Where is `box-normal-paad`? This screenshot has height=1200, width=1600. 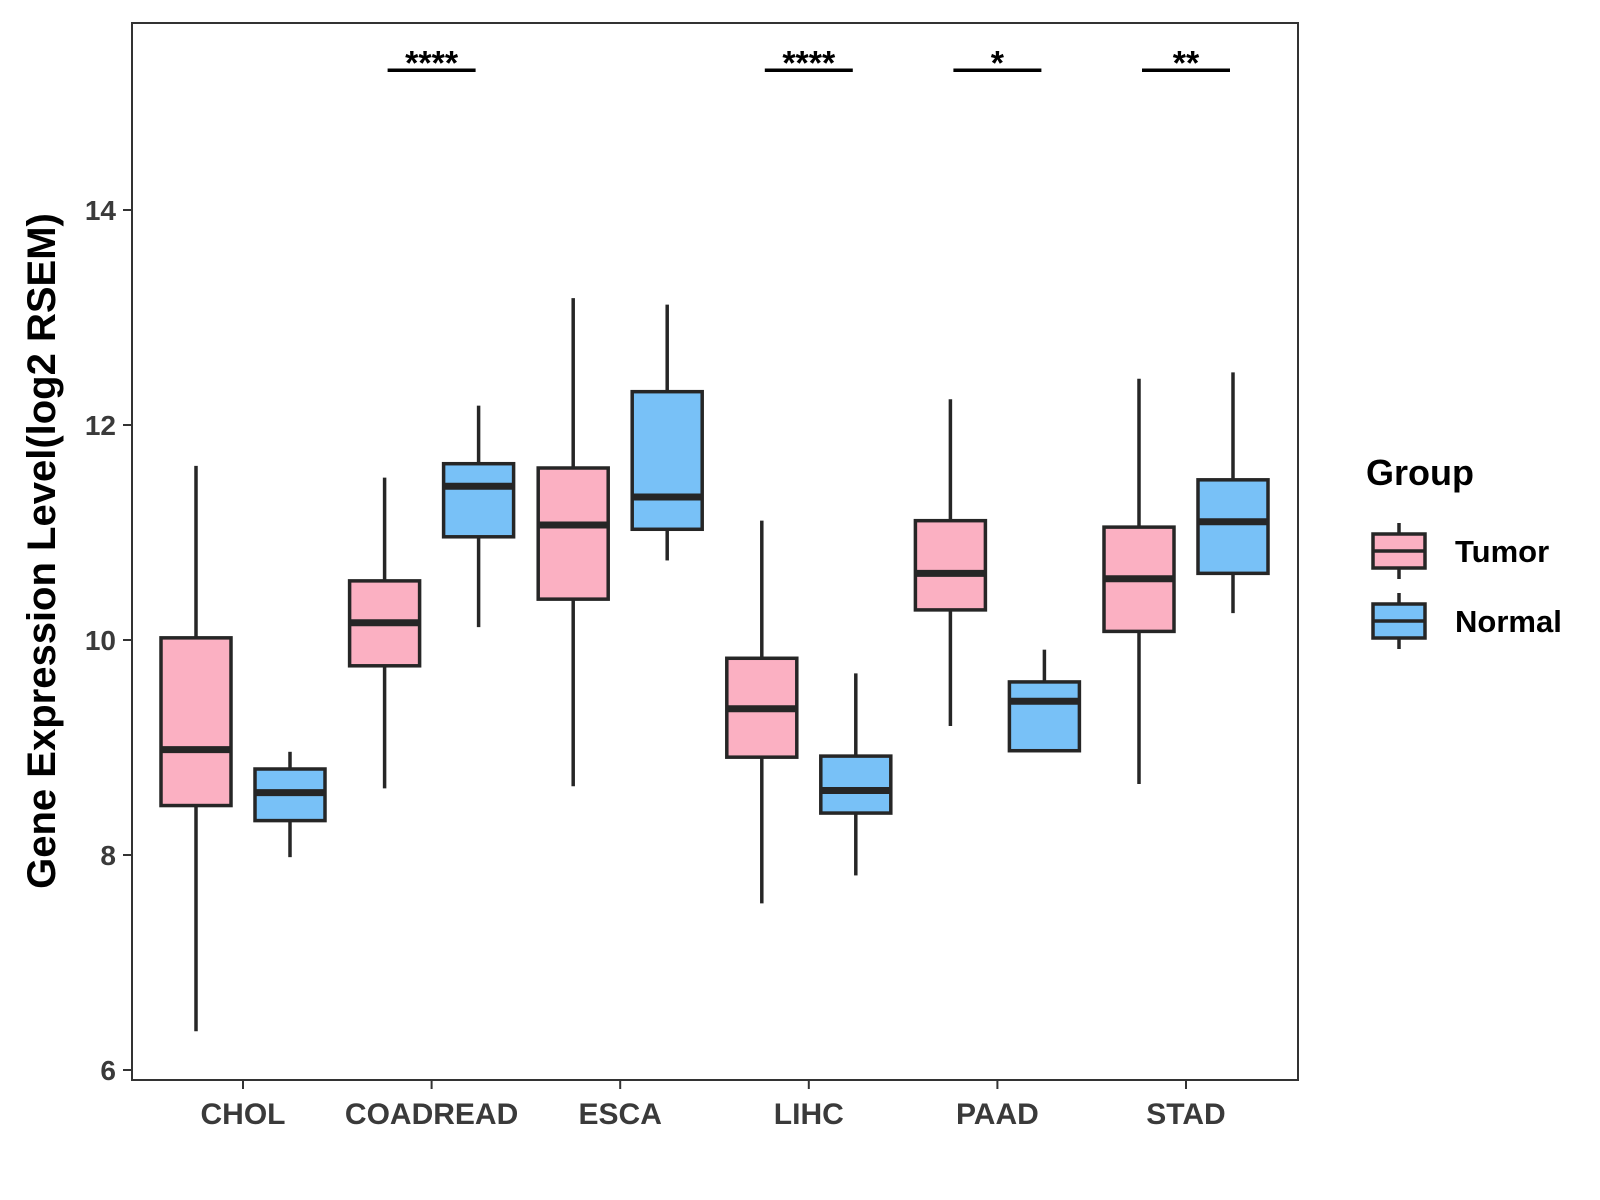 box-normal-paad is located at coordinates (1044, 701).